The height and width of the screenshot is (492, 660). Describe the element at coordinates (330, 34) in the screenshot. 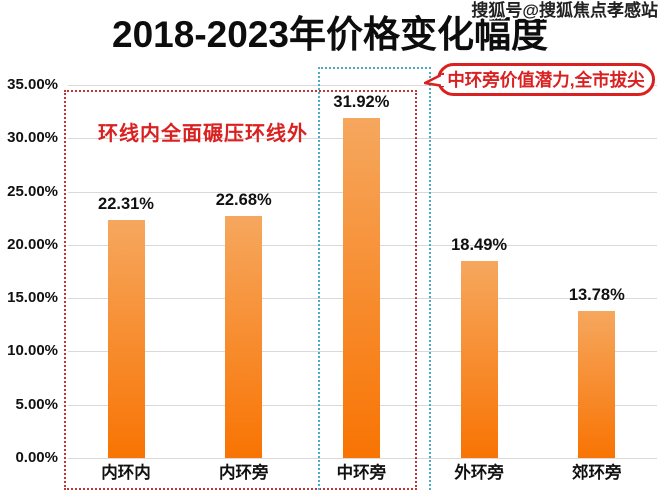

I see `chart-title: 2018-2023年价格变化幅度` at that location.